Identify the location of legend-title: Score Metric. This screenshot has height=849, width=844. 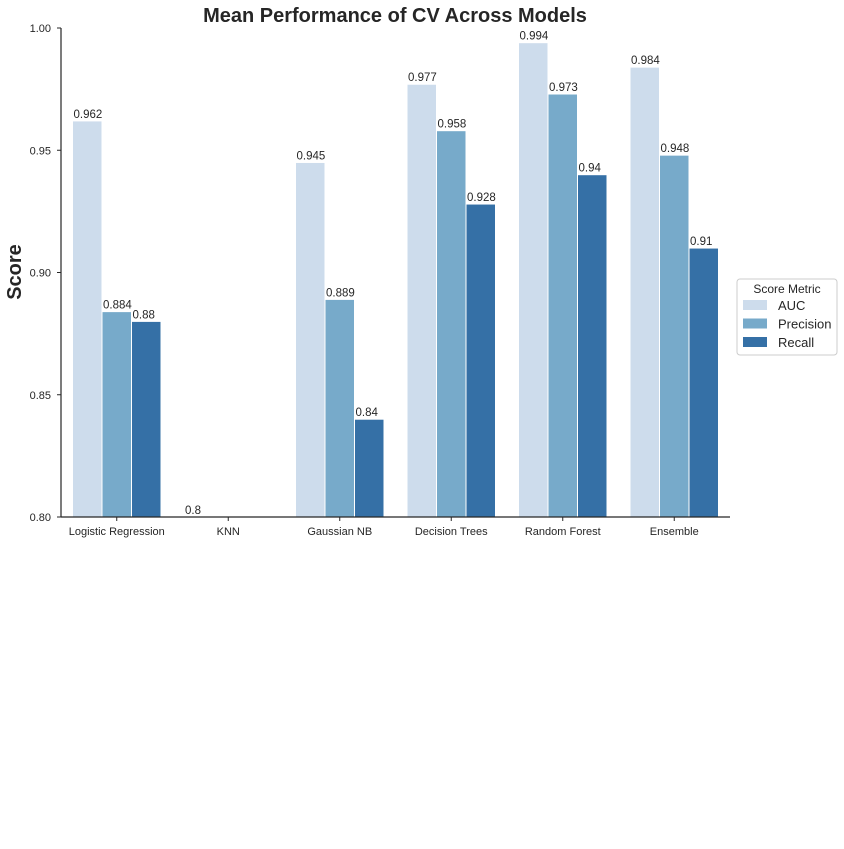
(786, 289).